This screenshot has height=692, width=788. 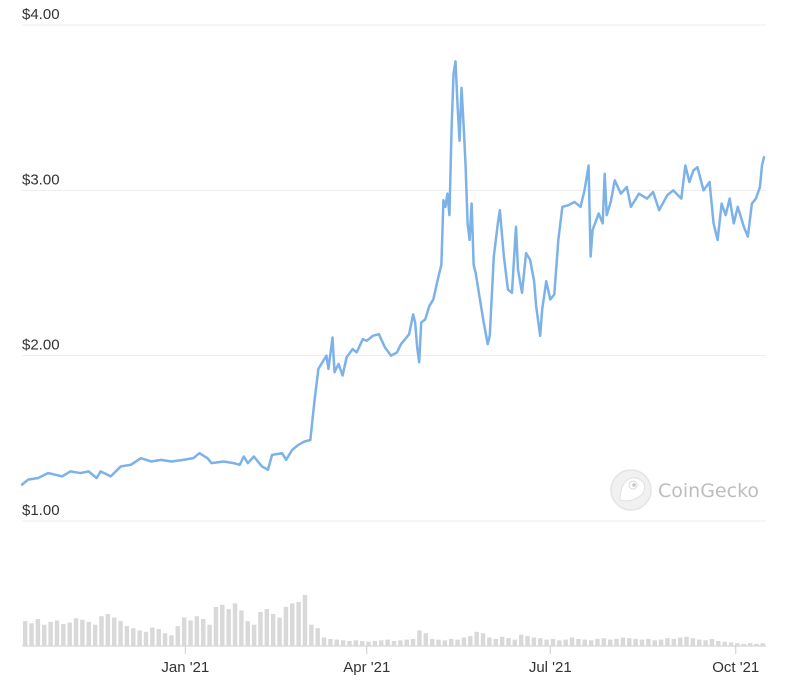 I want to click on watermark-label: CoinGecko, so click(x=708, y=491).